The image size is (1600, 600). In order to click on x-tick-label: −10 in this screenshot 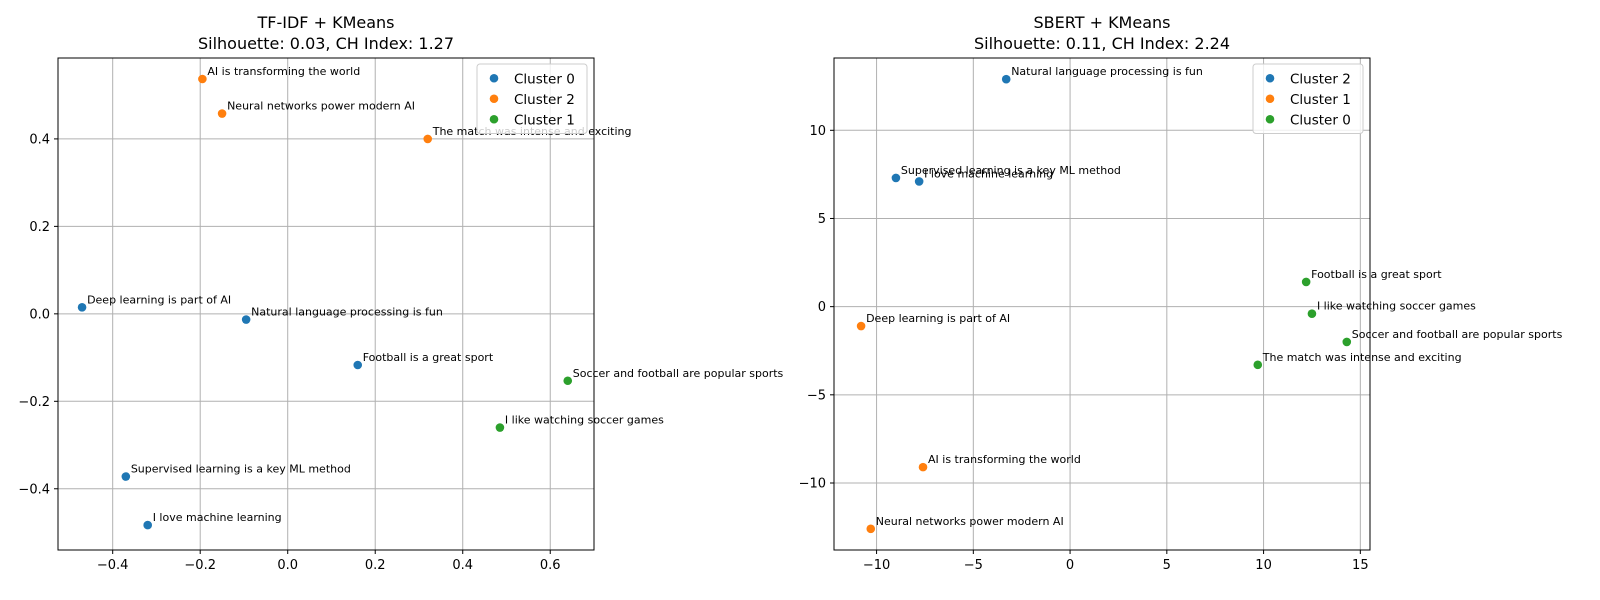, I will do `click(876, 565)`.